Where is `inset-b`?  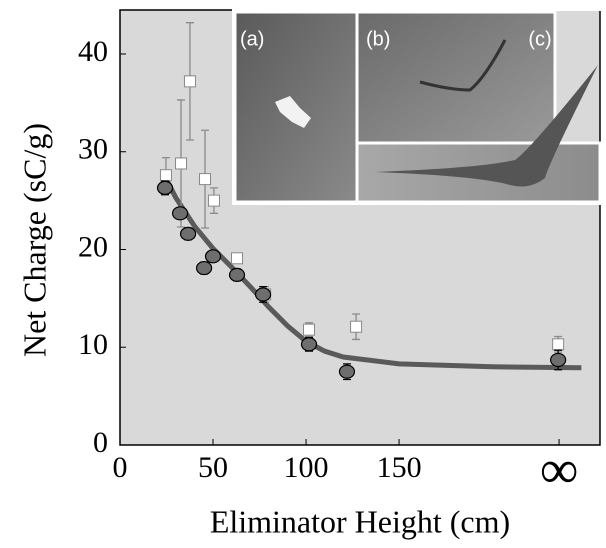
inset-b is located at coordinates (456, 77).